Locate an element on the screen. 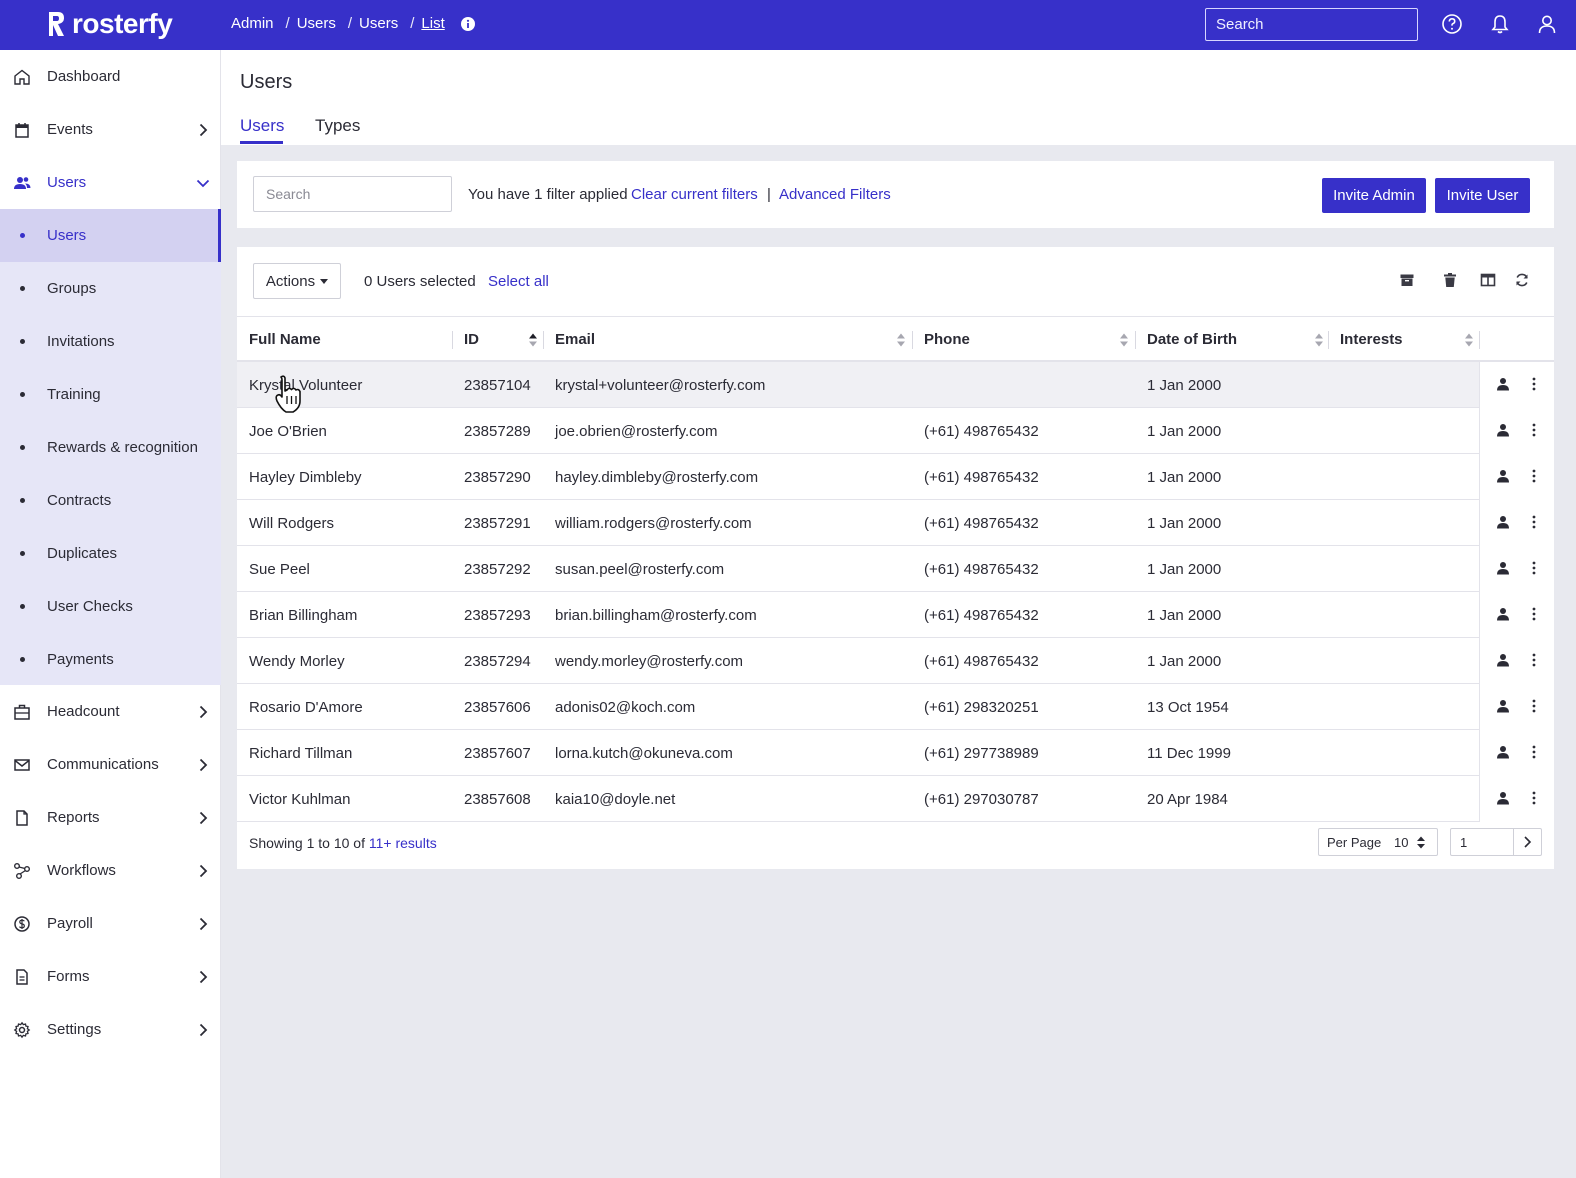  chevron-right-icon is located at coordinates (1527, 842).